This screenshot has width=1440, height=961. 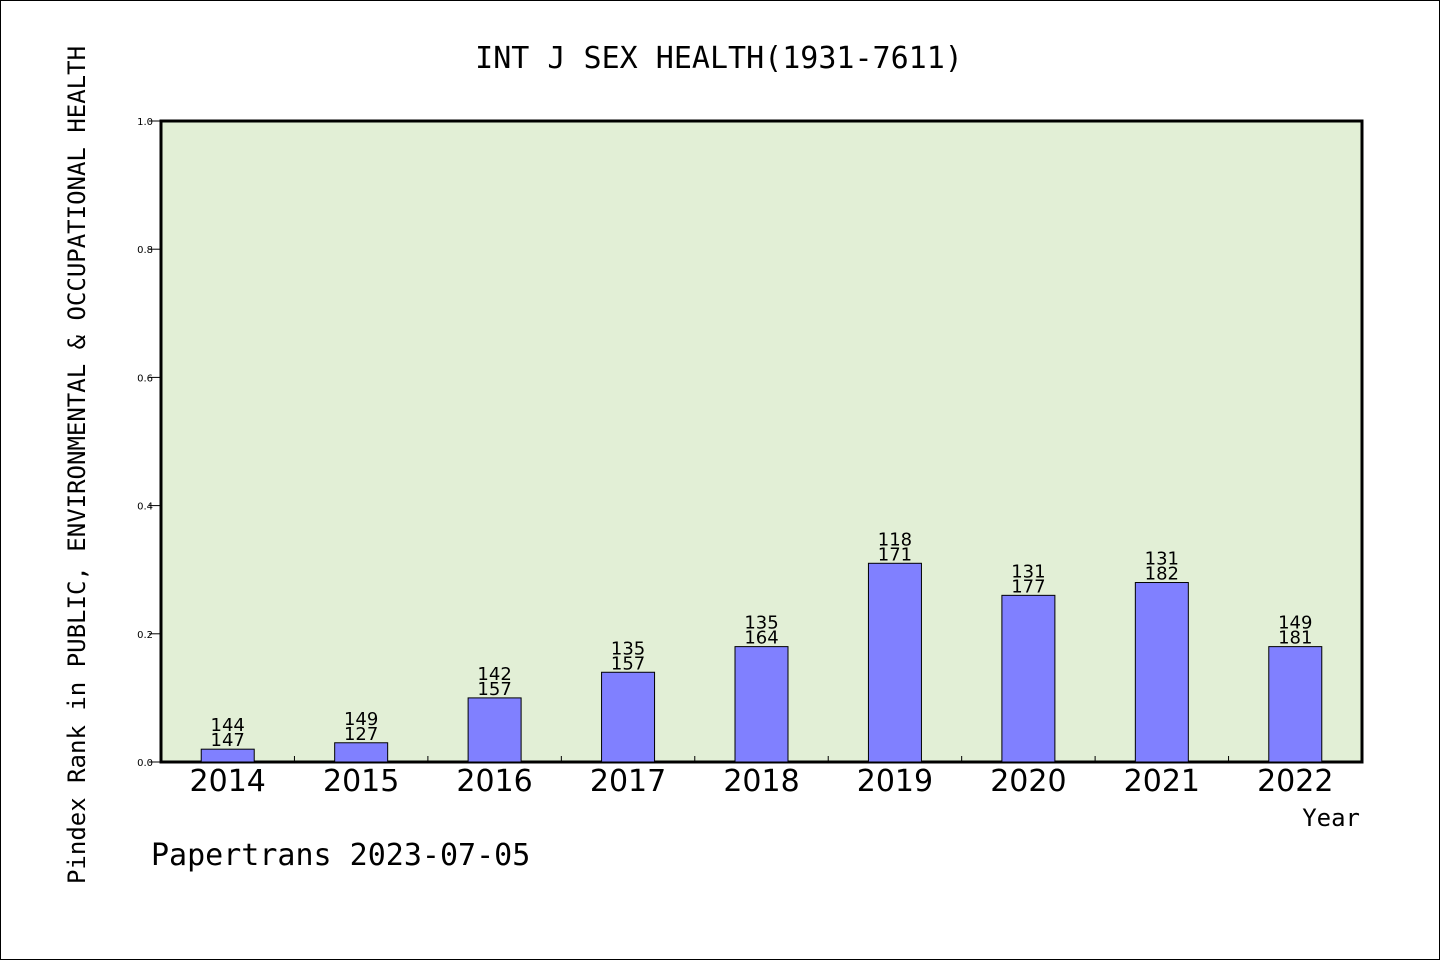 What do you see at coordinates (145, 763) in the screenshot?
I see `y-tick-label: 0.0` at bounding box center [145, 763].